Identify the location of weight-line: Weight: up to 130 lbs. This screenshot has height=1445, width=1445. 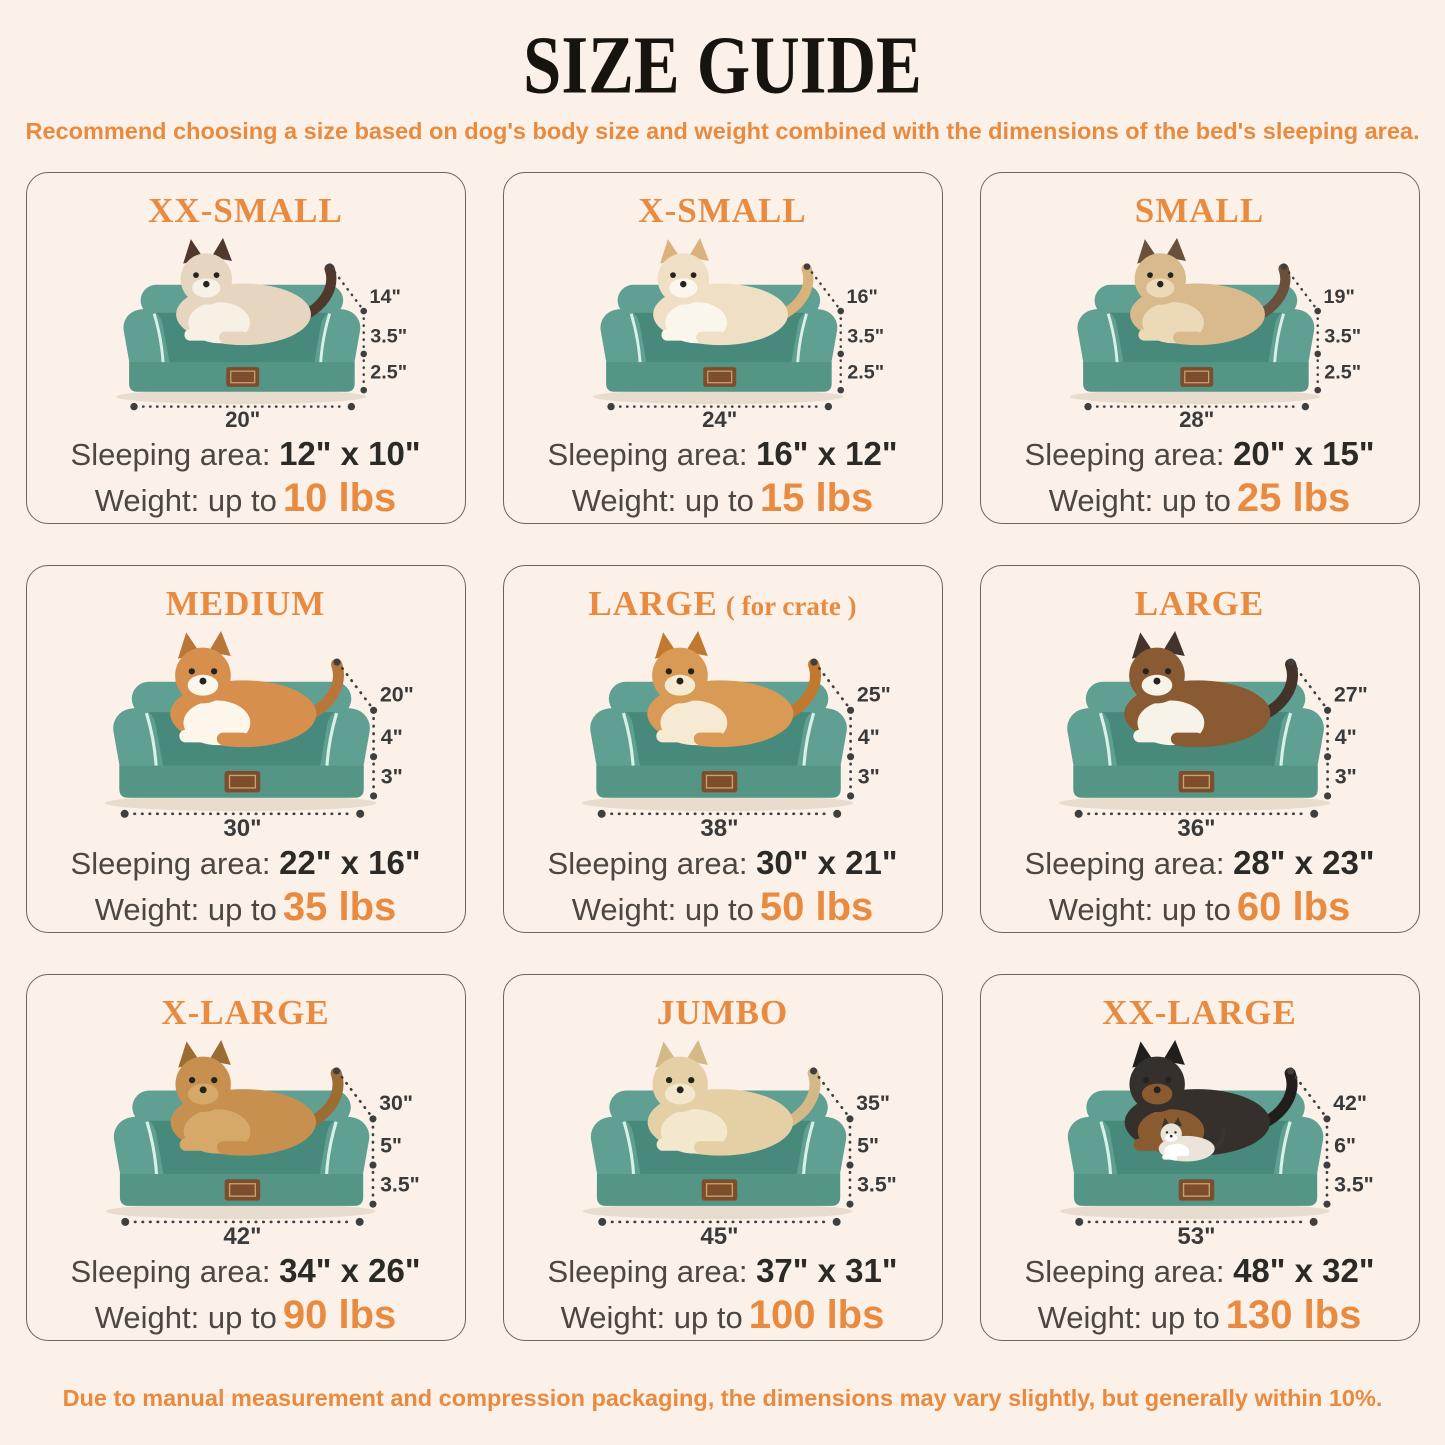
(1200, 1316).